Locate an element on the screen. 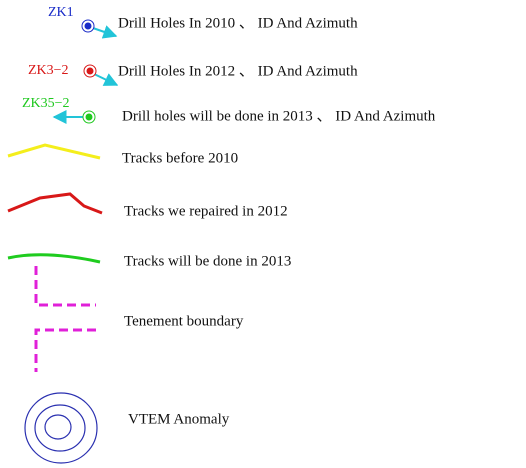  anomaly-symbol is located at coordinates (61, 428).